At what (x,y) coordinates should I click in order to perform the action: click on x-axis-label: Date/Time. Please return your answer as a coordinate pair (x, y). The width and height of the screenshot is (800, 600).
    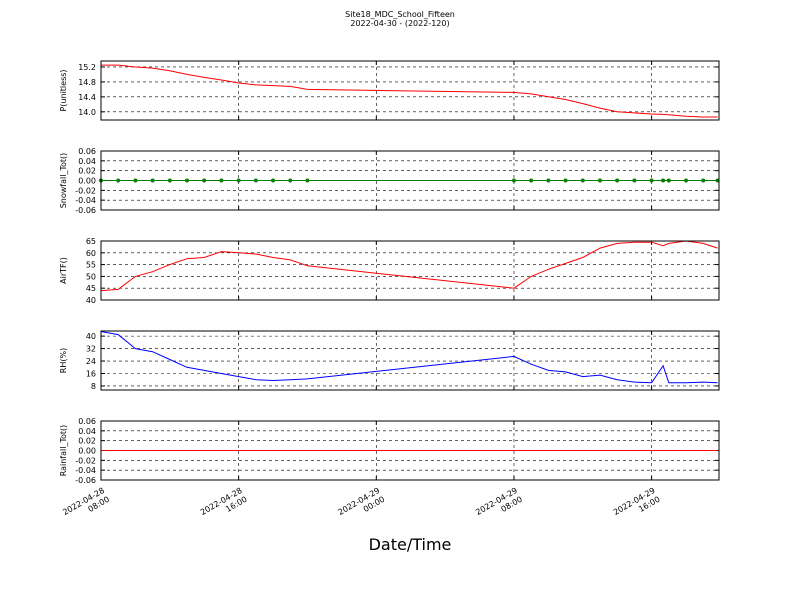
    Looking at the image, I should click on (410, 544).